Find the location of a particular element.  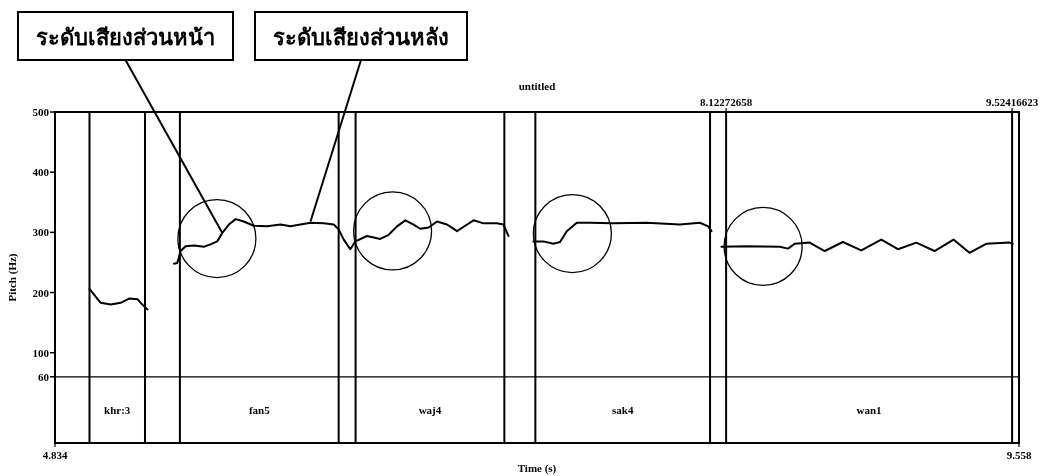

y-tick-label: 200 is located at coordinates (41, 292).